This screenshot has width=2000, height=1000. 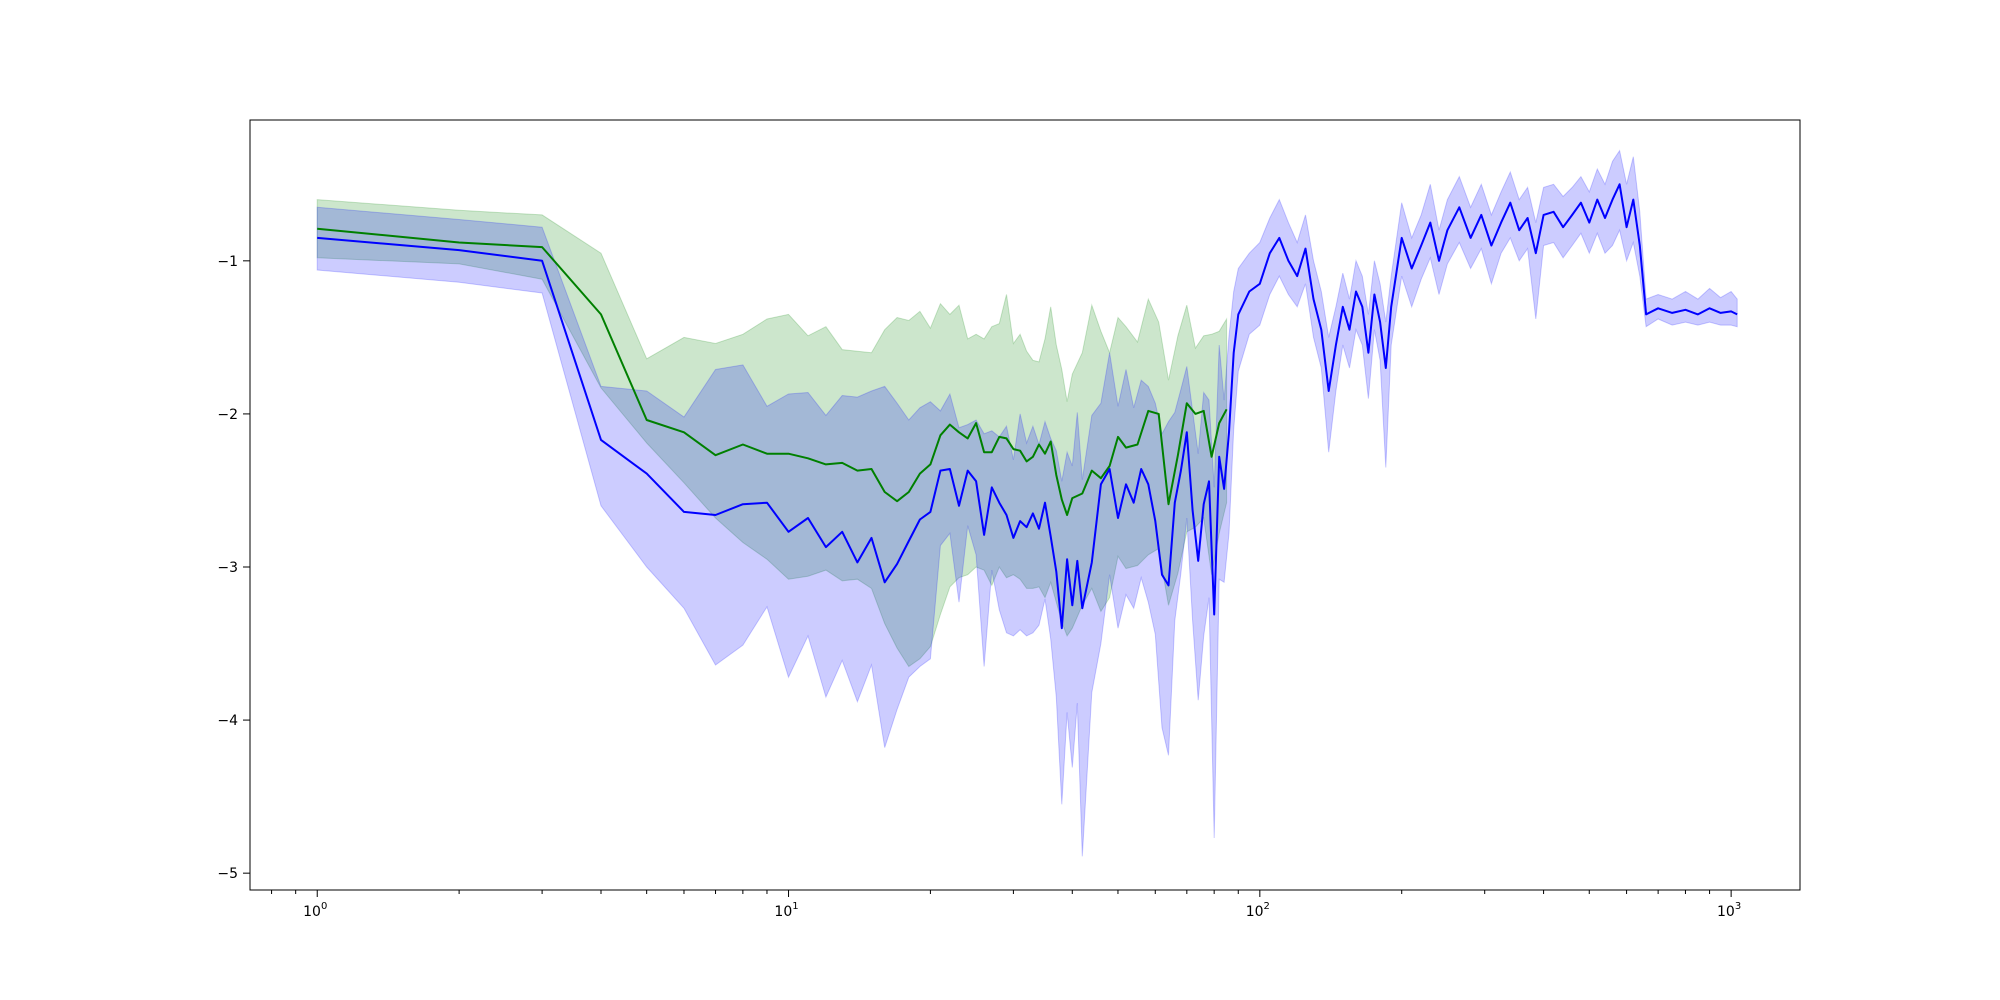 I want to click on y-tick-label: −3, so click(x=227, y=568).